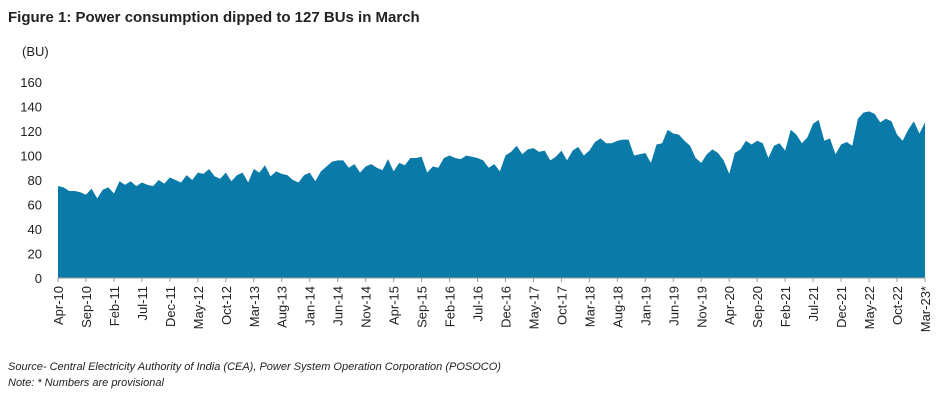  I want to click on x-tick-label: Apr-15, so click(394, 305).